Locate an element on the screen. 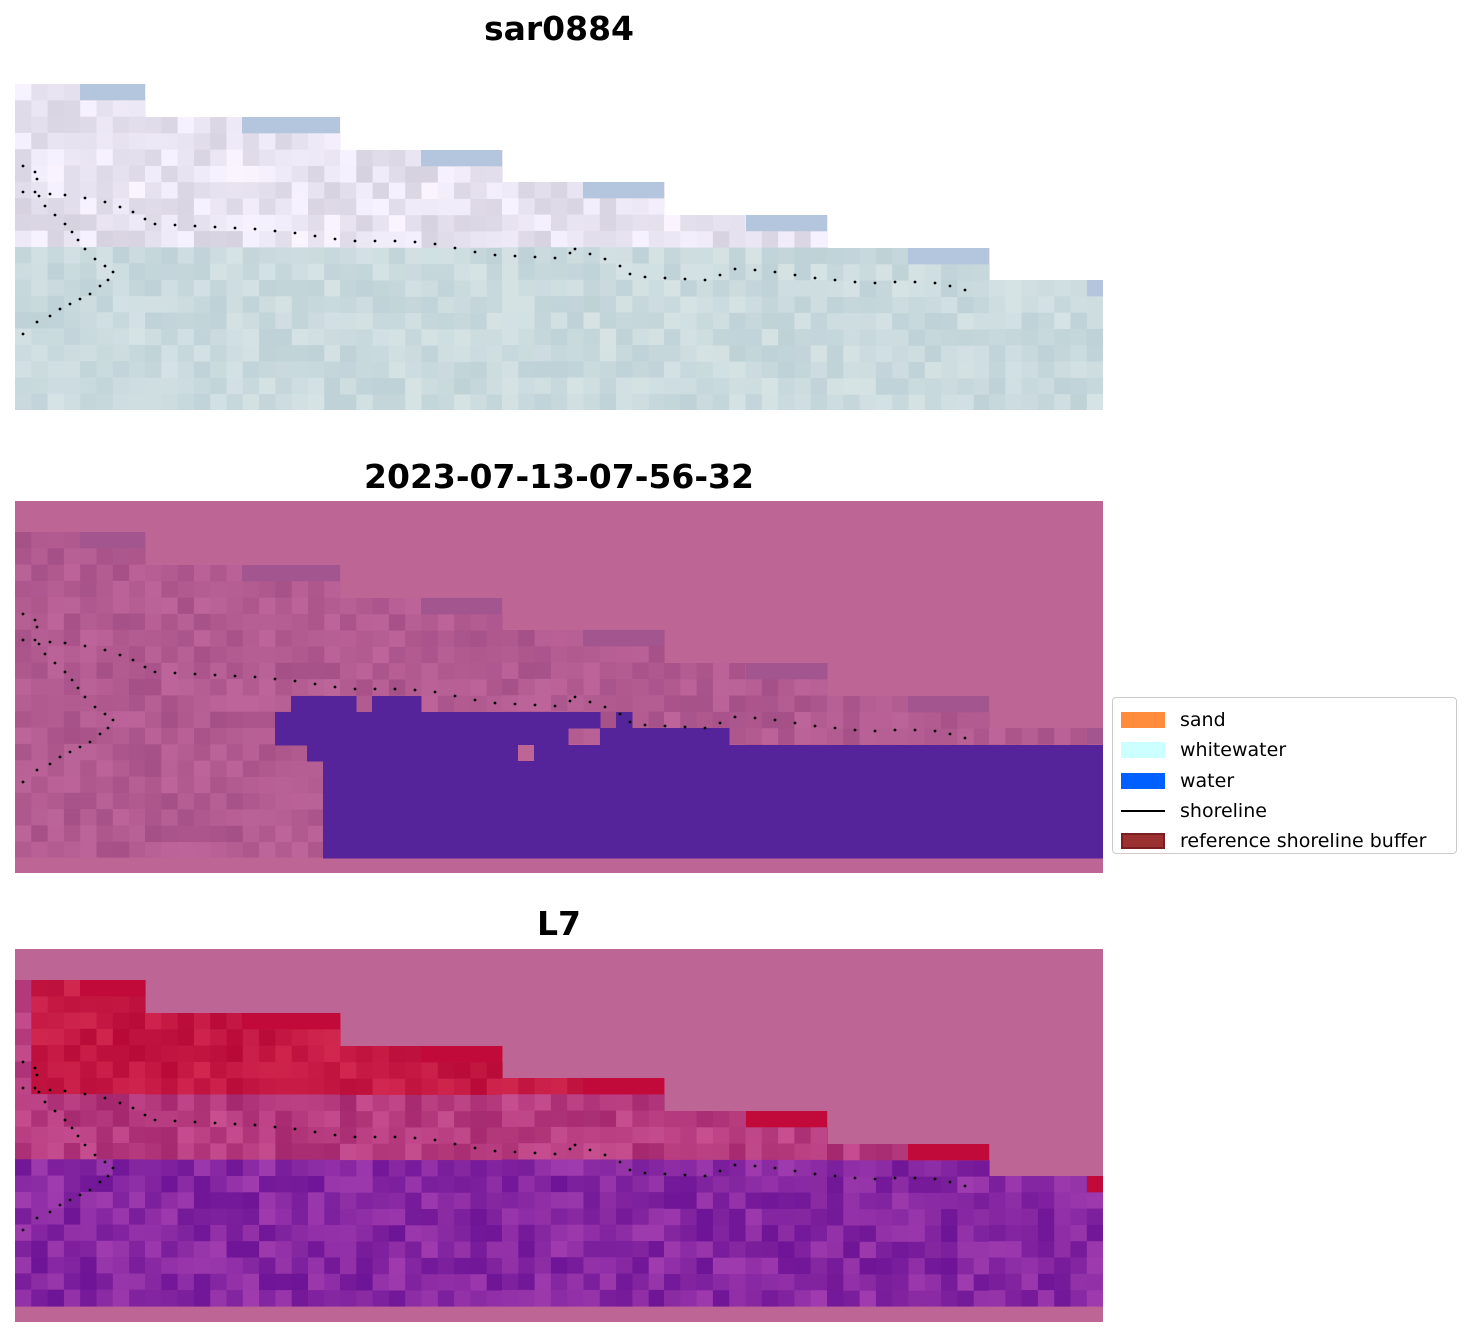  panel-title-3: L7 is located at coordinates (559, 923).